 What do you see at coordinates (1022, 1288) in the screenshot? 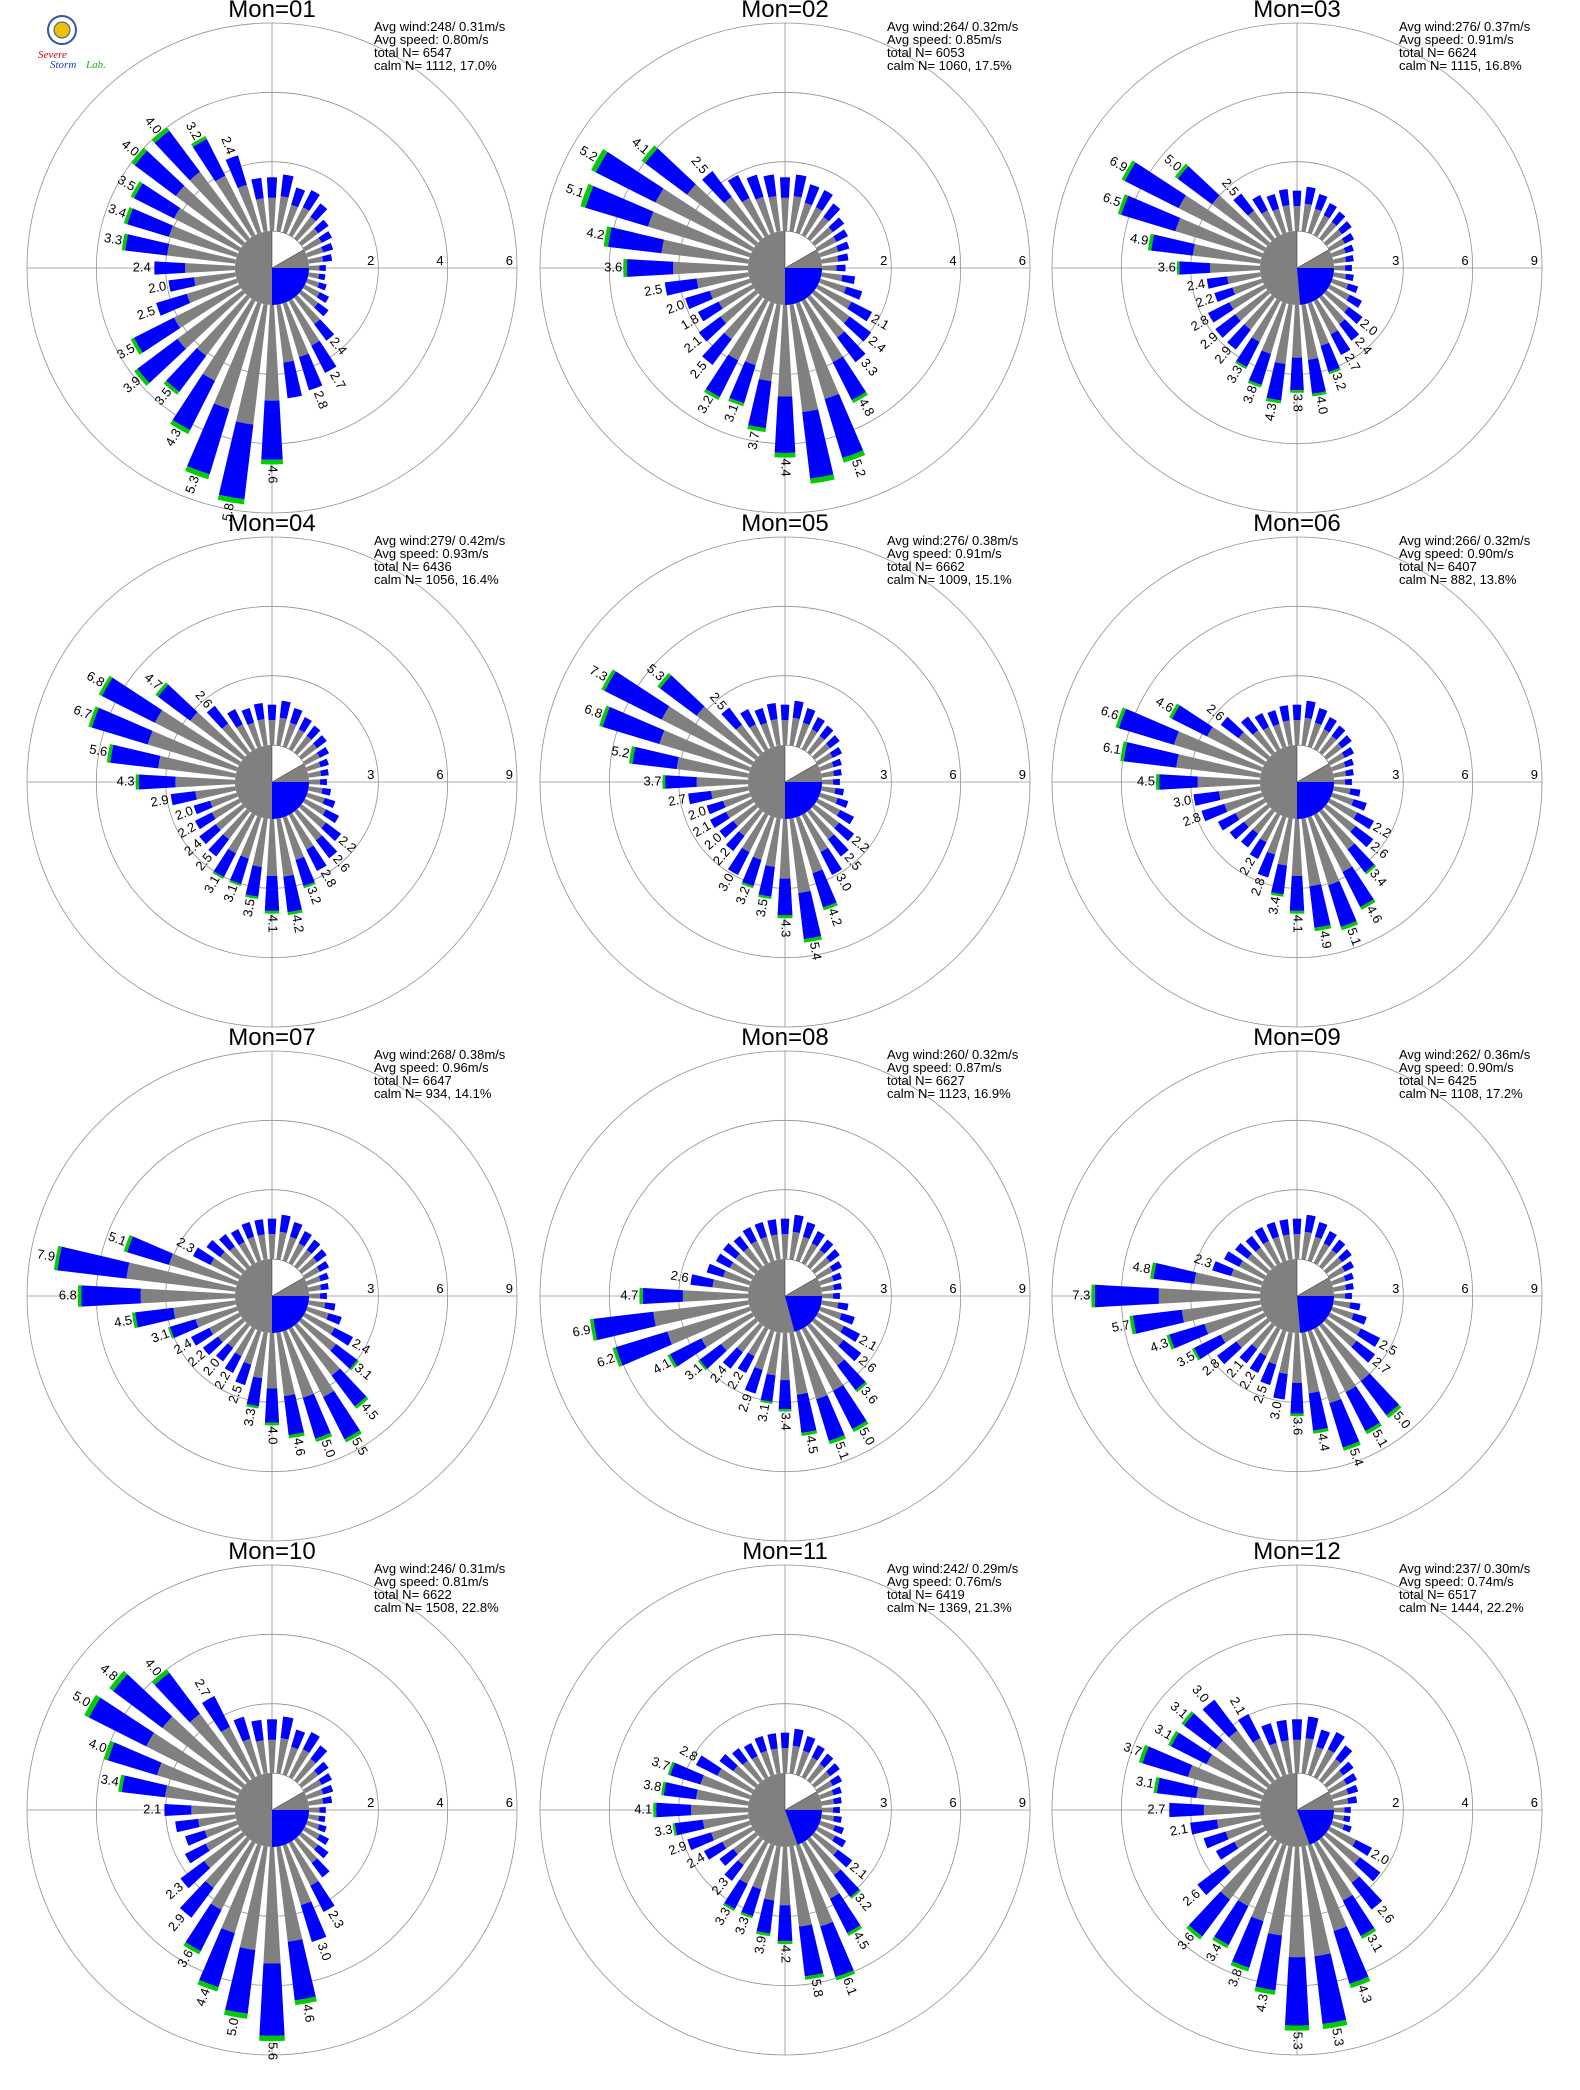
I see `ring-tick-label: 9` at bounding box center [1022, 1288].